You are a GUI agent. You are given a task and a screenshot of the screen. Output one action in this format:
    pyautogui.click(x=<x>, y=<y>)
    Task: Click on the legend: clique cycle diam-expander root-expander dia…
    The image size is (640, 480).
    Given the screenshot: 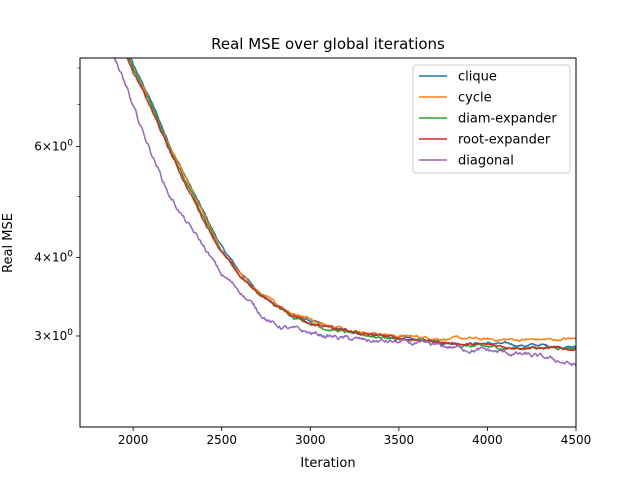 What is the action you would take?
    pyautogui.click(x=491, y=119)
    